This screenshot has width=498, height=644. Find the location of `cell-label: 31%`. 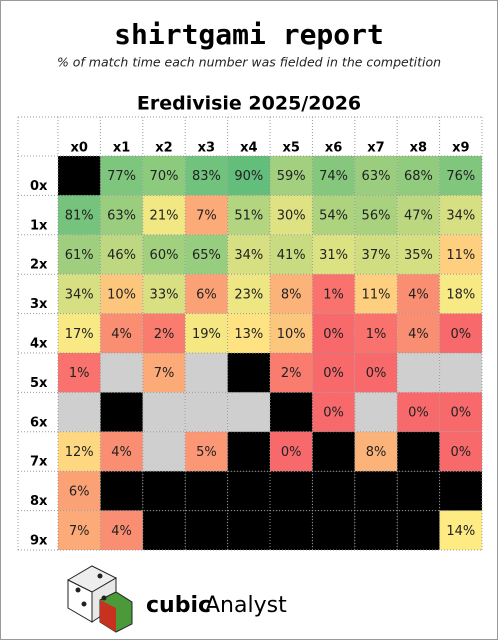

cell-label: 31% is located at coordinates (333, 255).